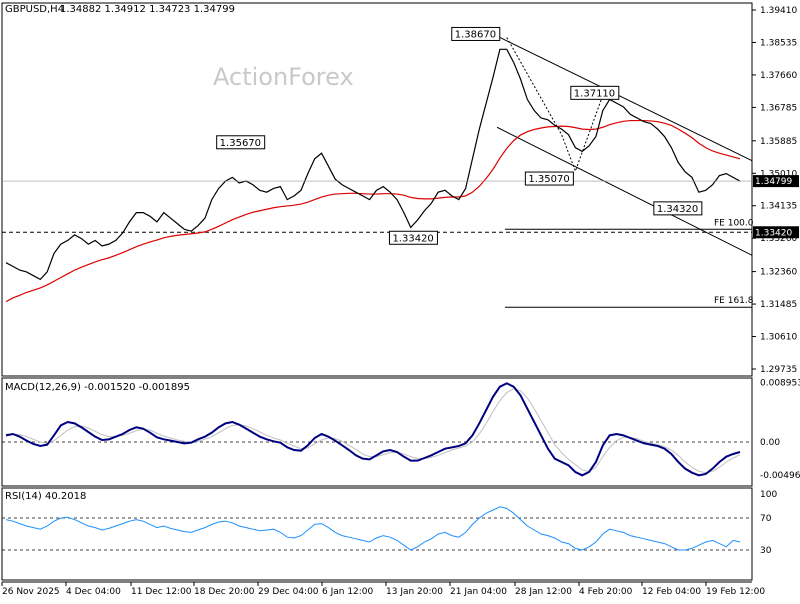 The image size is (800, 604). Describe the element at coordinates (624, 191) in the screenshot. I see `channel-lower-line` at that location.